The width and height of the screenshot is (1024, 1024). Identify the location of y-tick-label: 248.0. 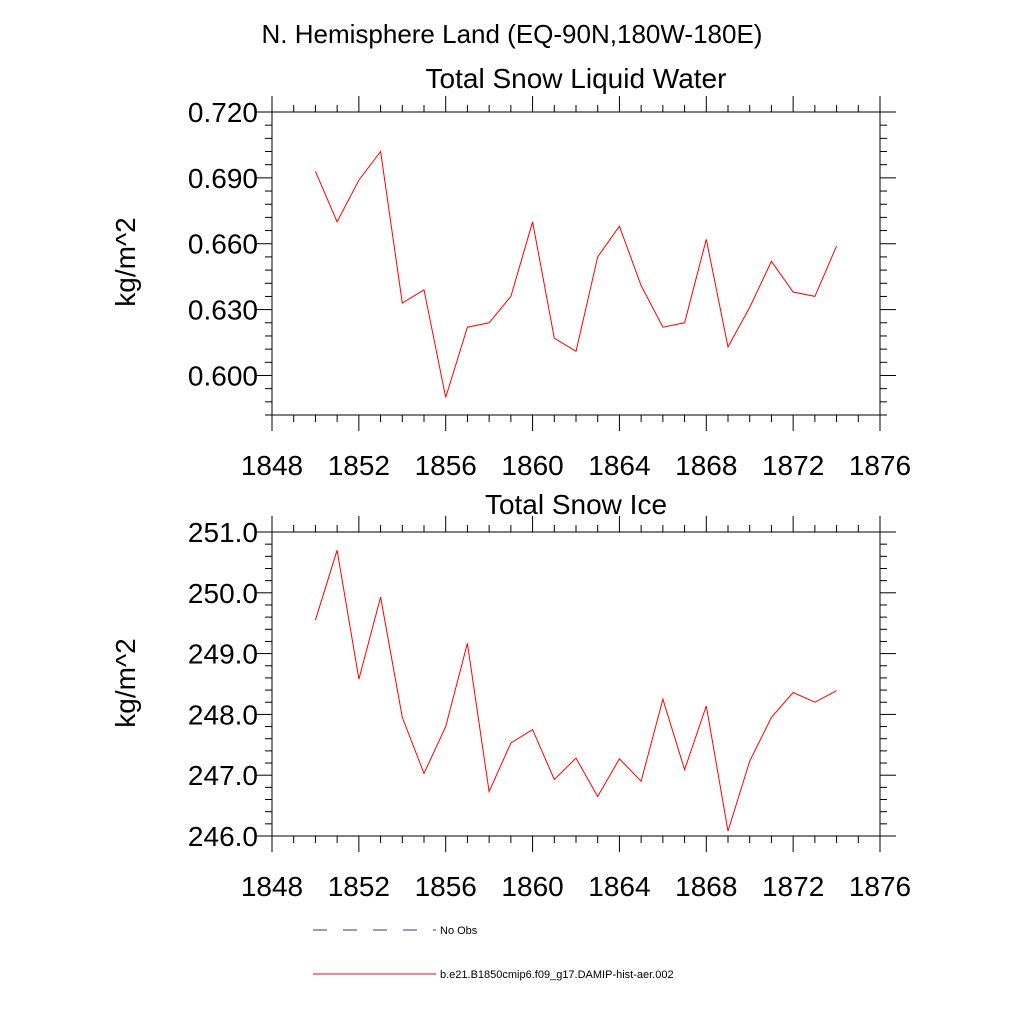
(223, 714).